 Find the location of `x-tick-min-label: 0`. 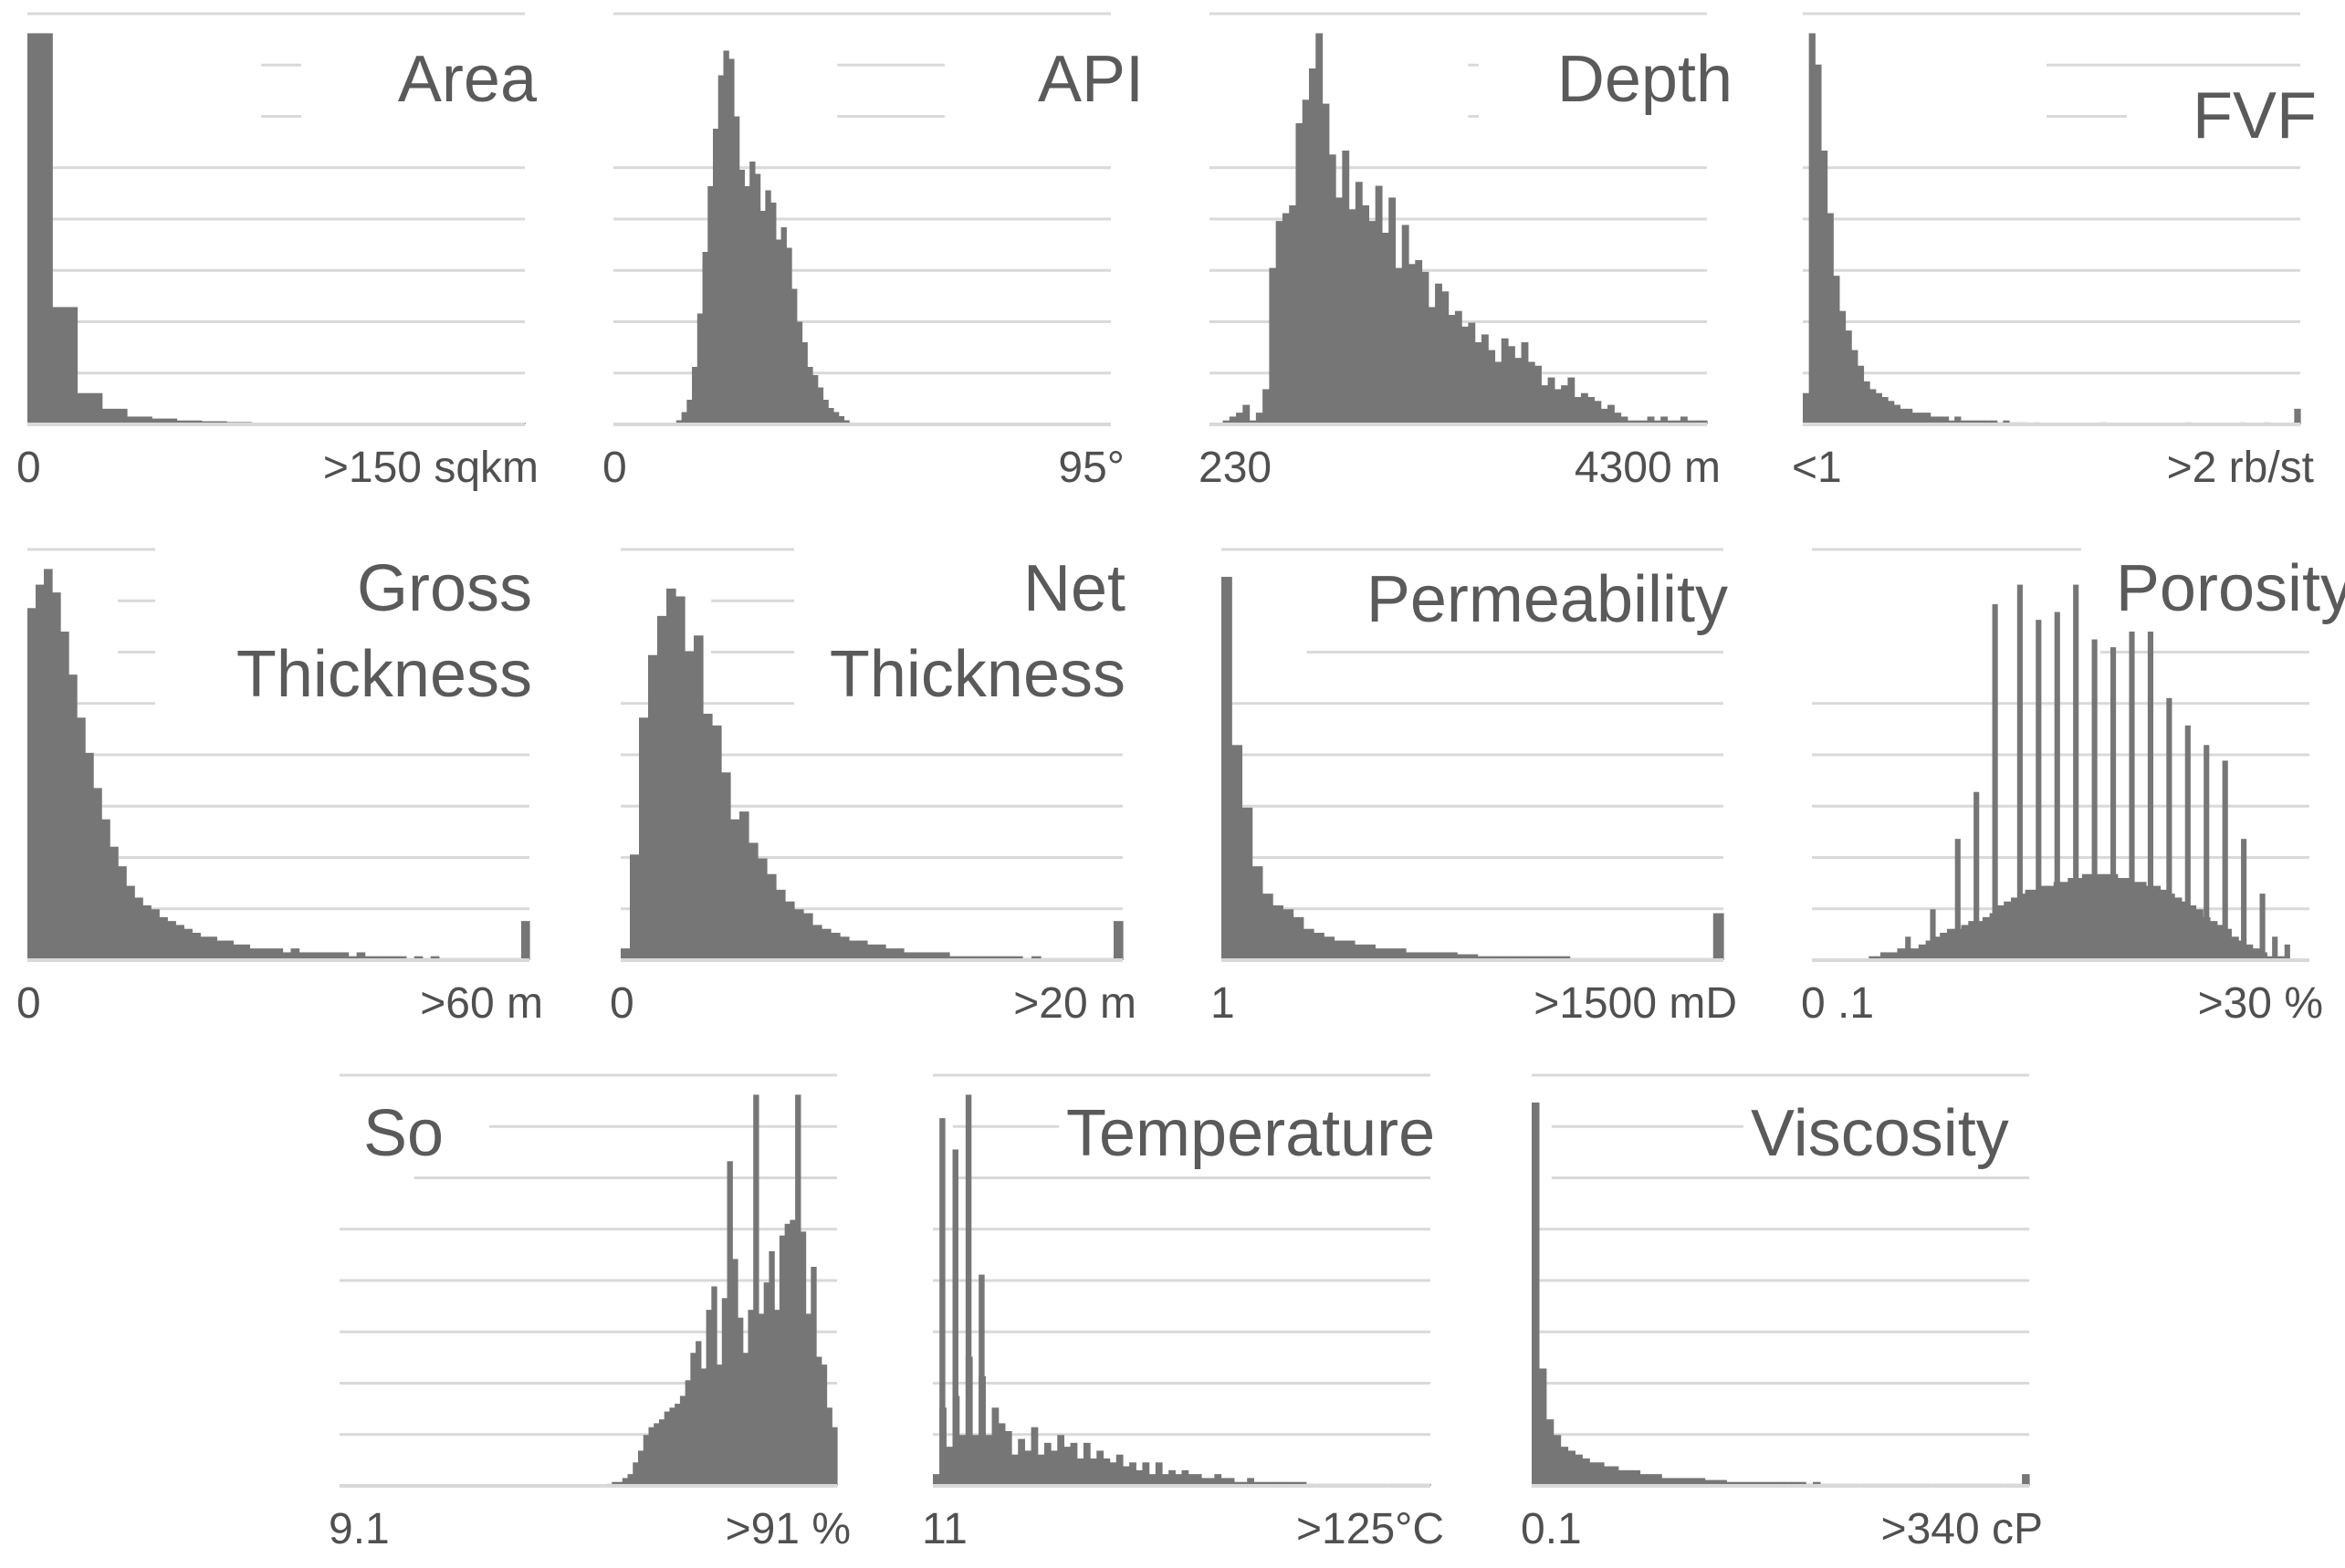

x-tick-min-label: 0 is located at coordinates (622, 1004).